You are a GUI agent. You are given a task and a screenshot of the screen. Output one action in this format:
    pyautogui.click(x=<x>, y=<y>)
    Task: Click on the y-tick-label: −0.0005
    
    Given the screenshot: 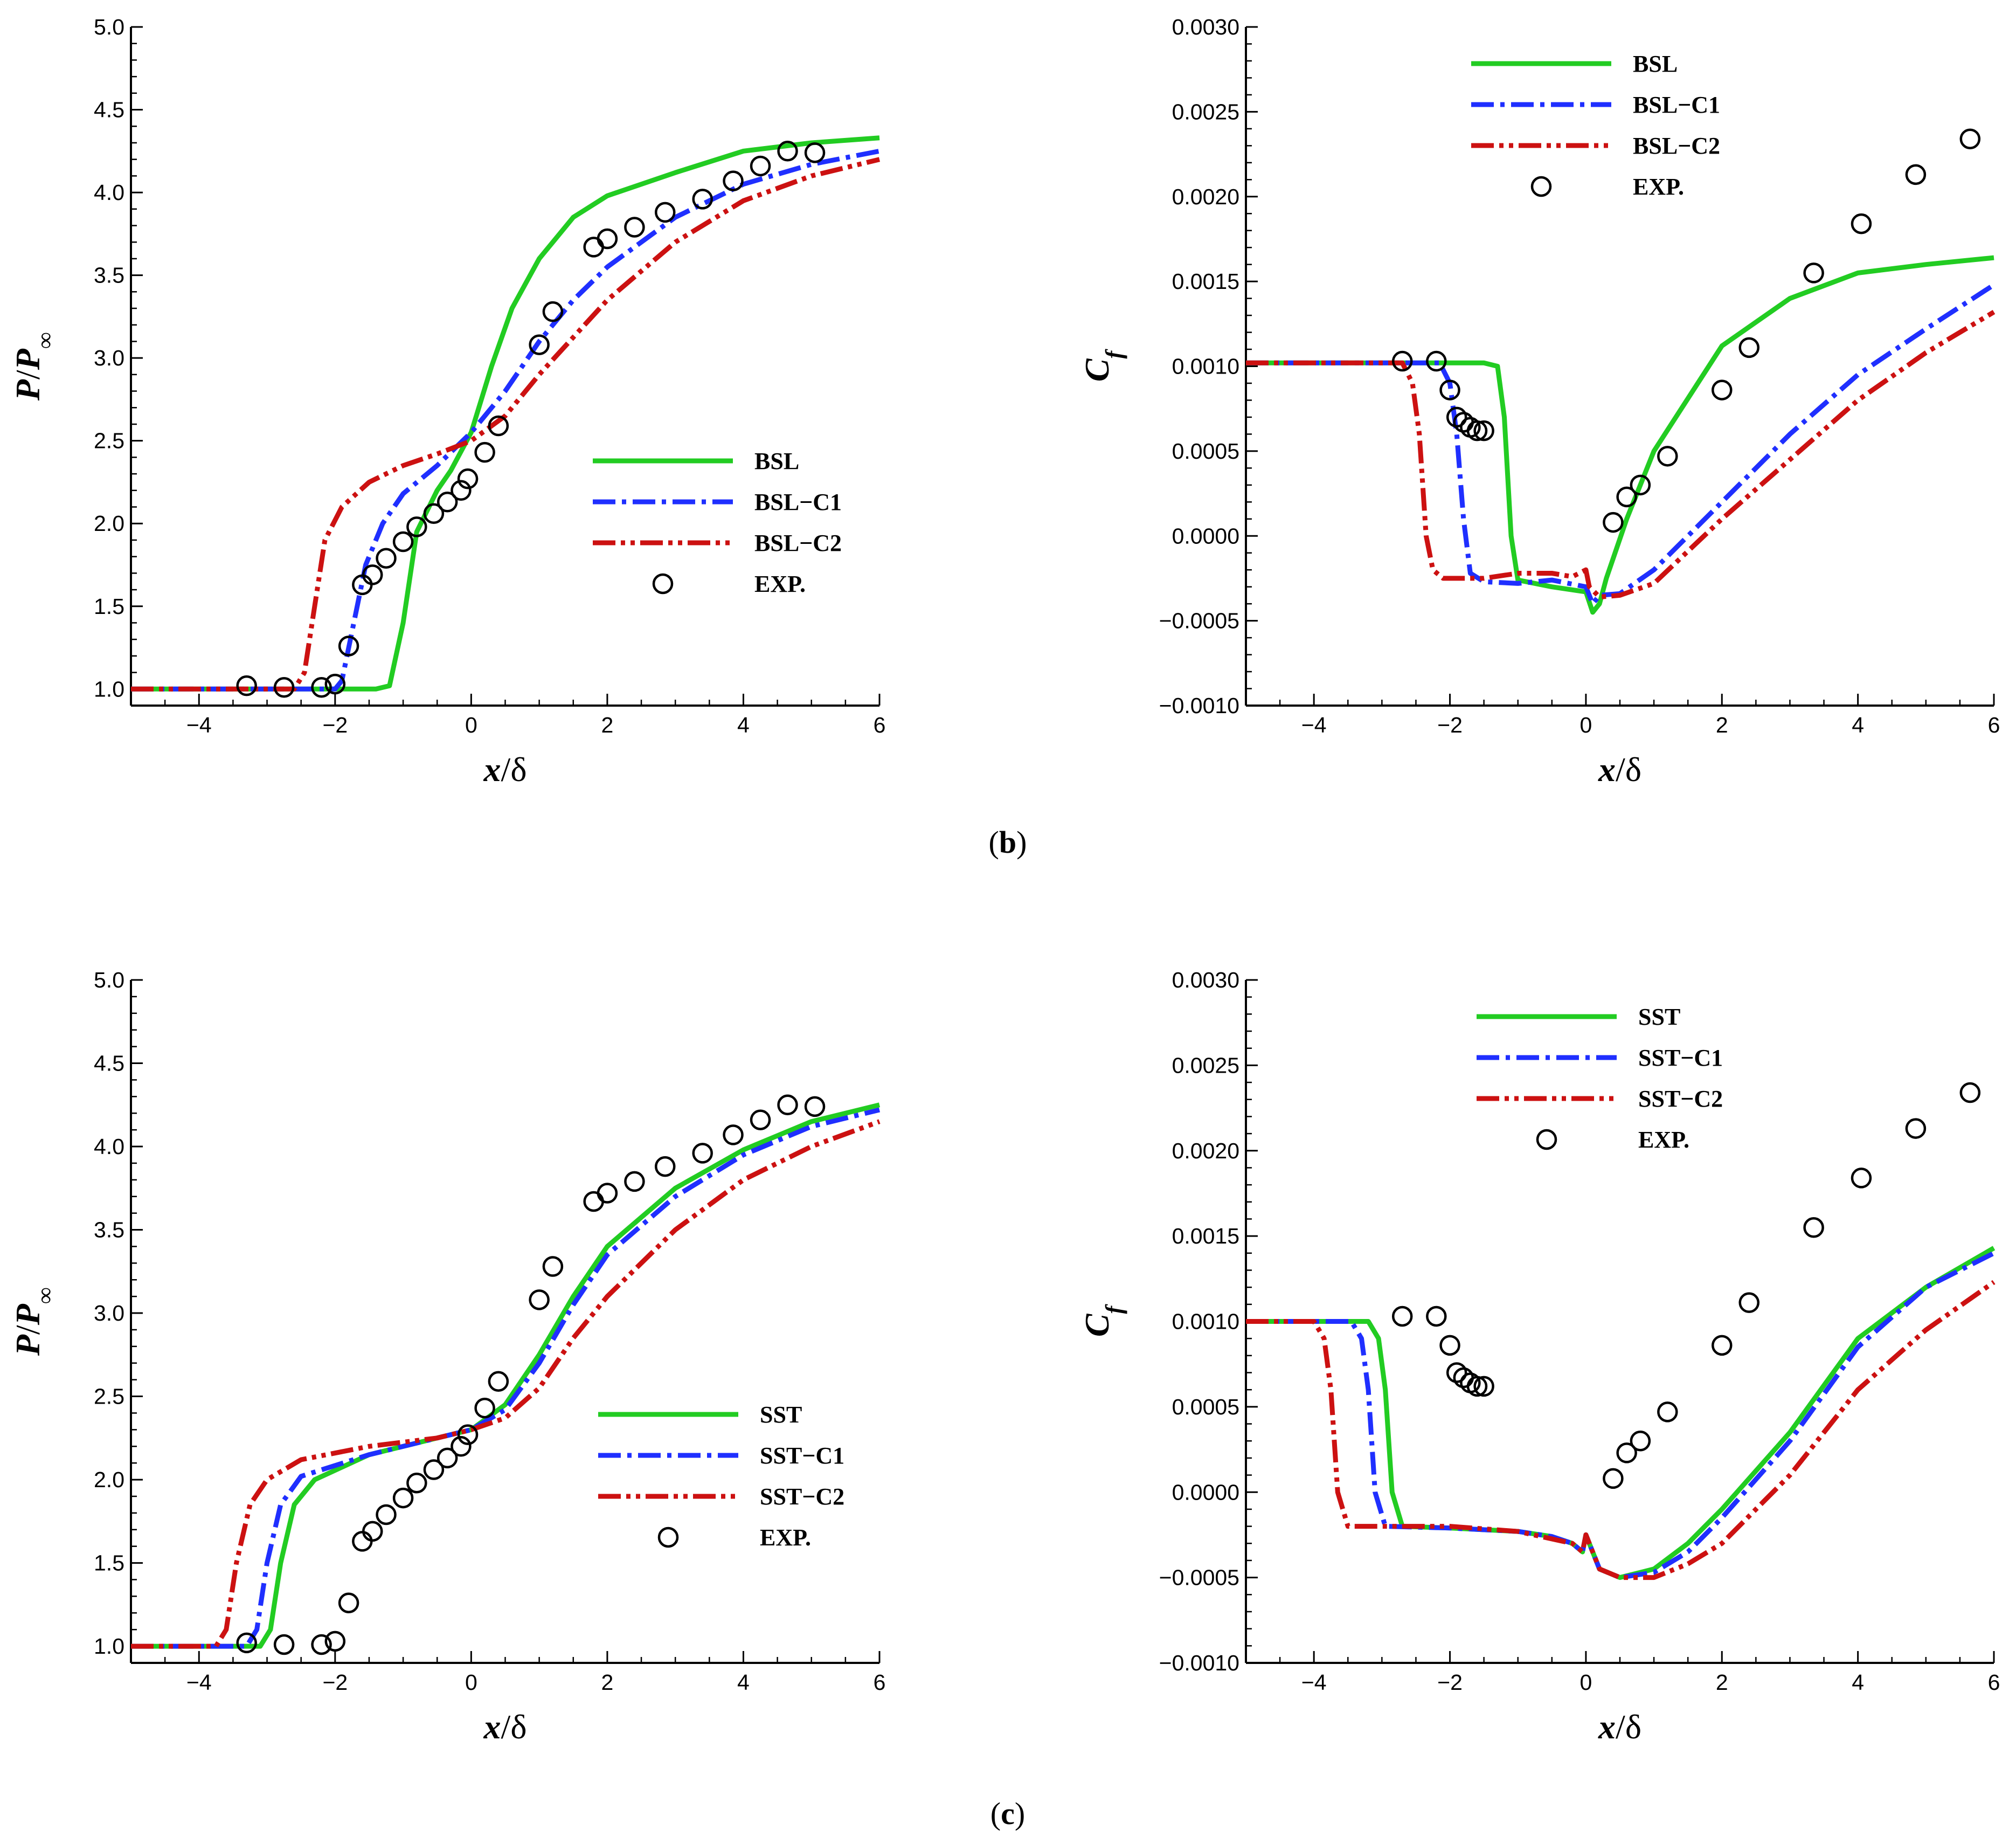 What is the action you would take?
    pyautogui.click(x=1199, y=1577)
    